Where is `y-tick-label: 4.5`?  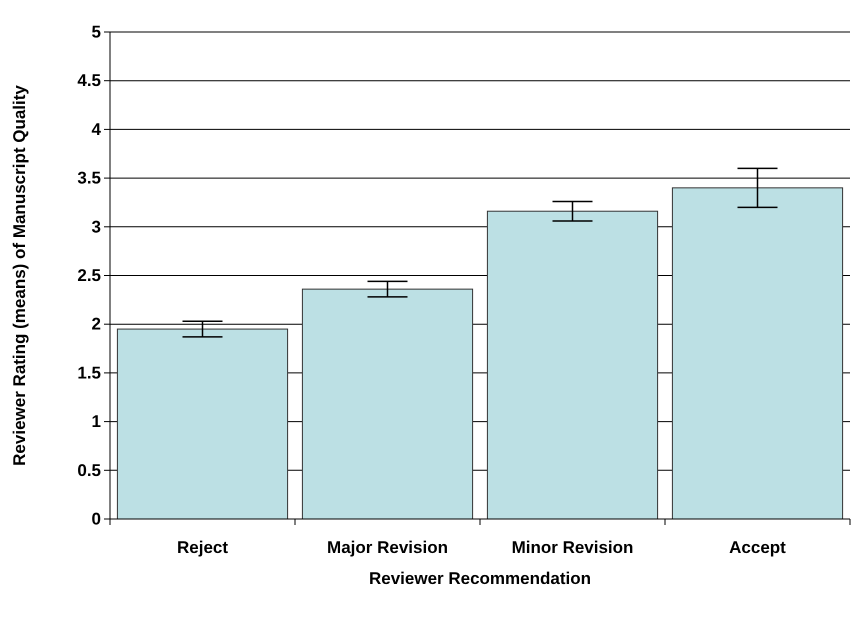 y-tick-label: 4.5 is located at coordinates (89, 80).